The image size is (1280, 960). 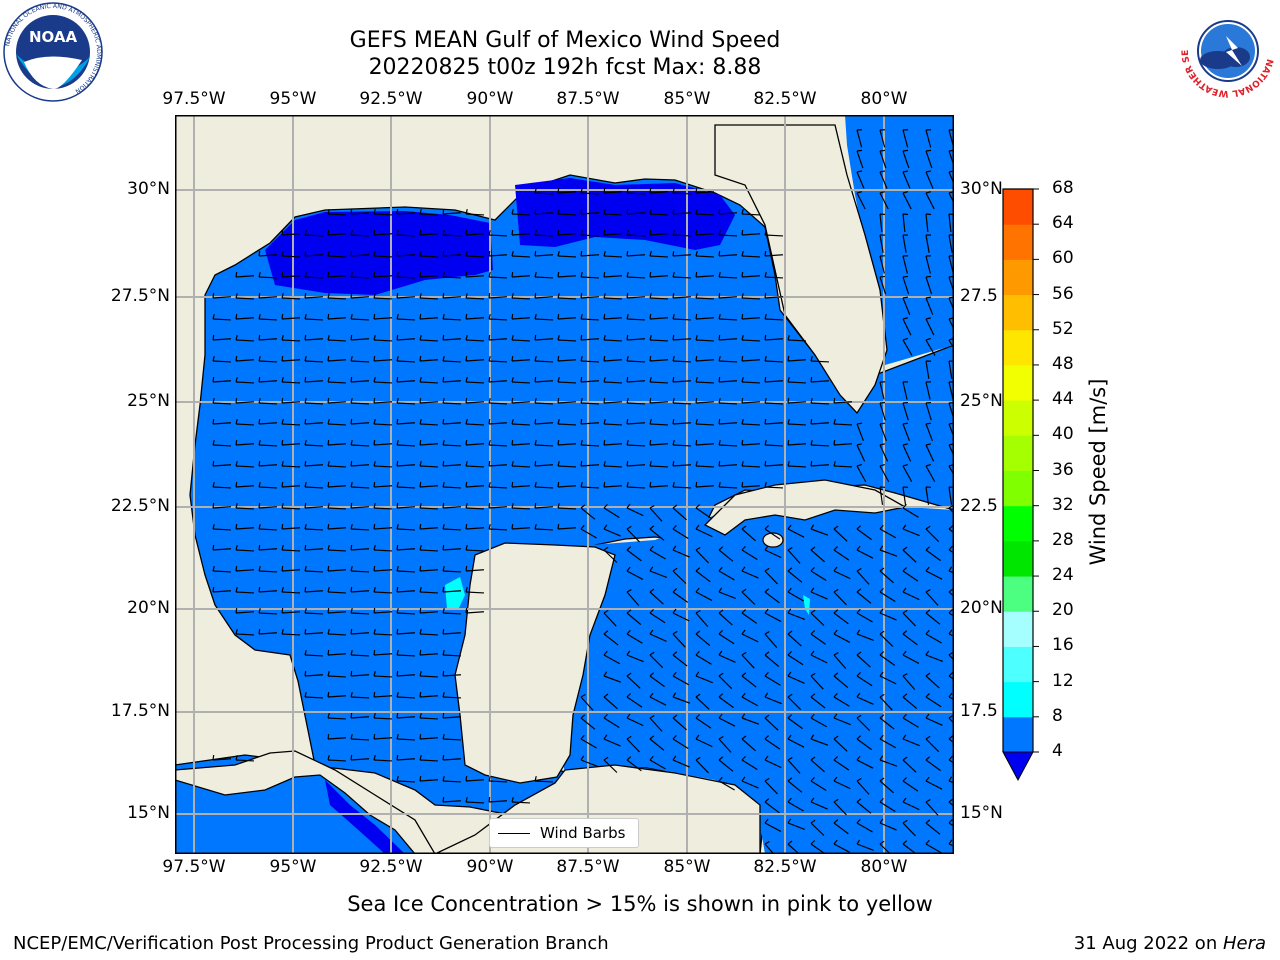 I want to click on lon-label-top: 82.5°W, so click(x=785, y=99).